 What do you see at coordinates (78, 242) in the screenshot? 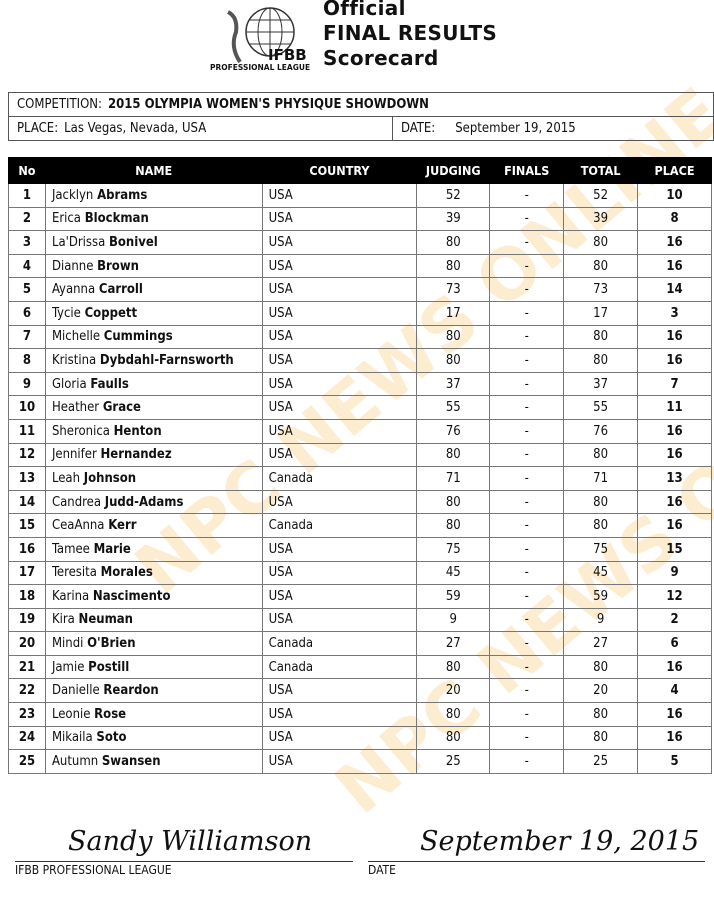
I see `first-name: La'Drissa` at bounding box center [78, 242].